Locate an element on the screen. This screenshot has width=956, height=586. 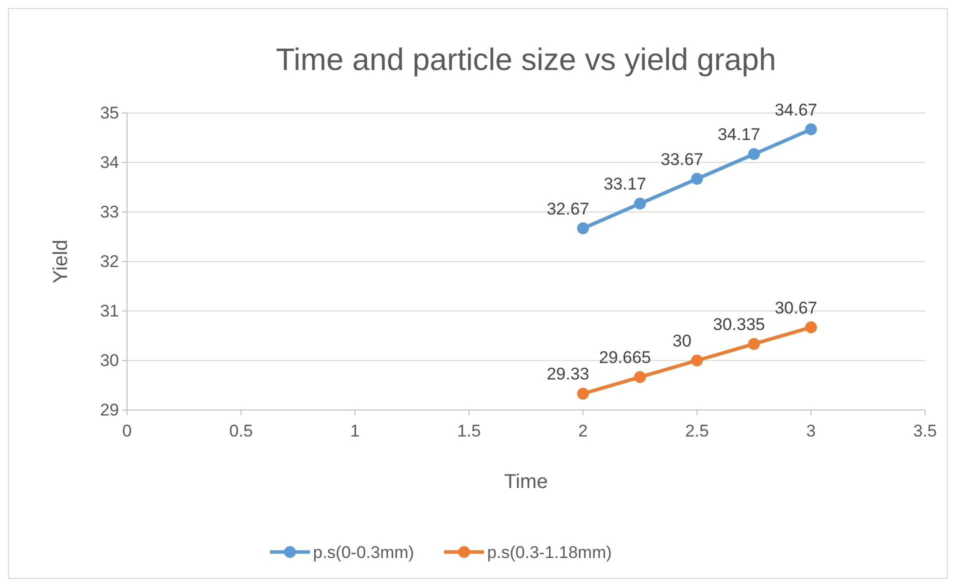
data-label: 29.665 is located at coordinates (625, 358).